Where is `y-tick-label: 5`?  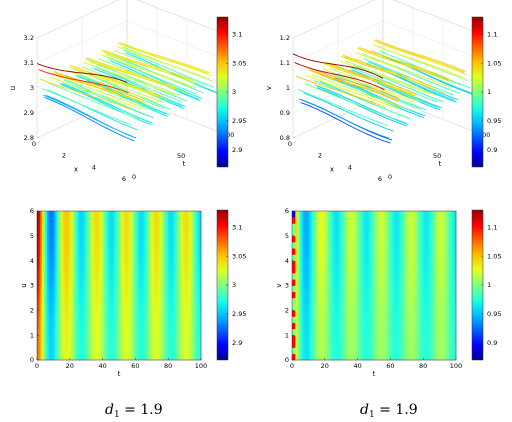 y-tick-label: 5 is located at coordinates (32, 236).